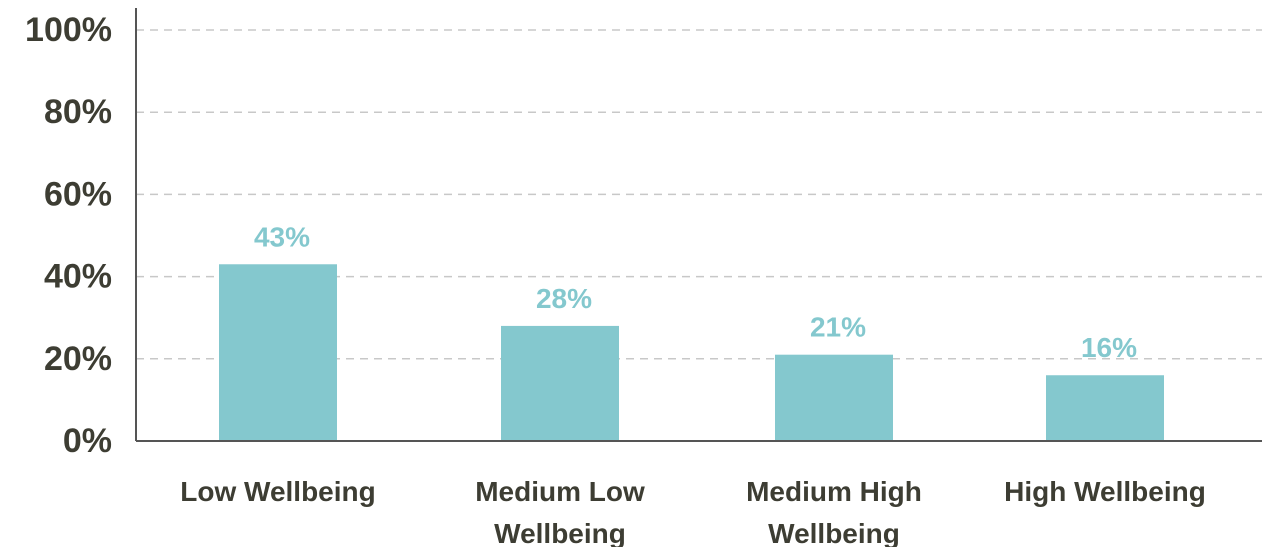 This screenshot has height=547, width=1262. Describe the element at coordinates (1105, 491) in the screenshot. I see `x-category-label: High Wellbeing` at that location.